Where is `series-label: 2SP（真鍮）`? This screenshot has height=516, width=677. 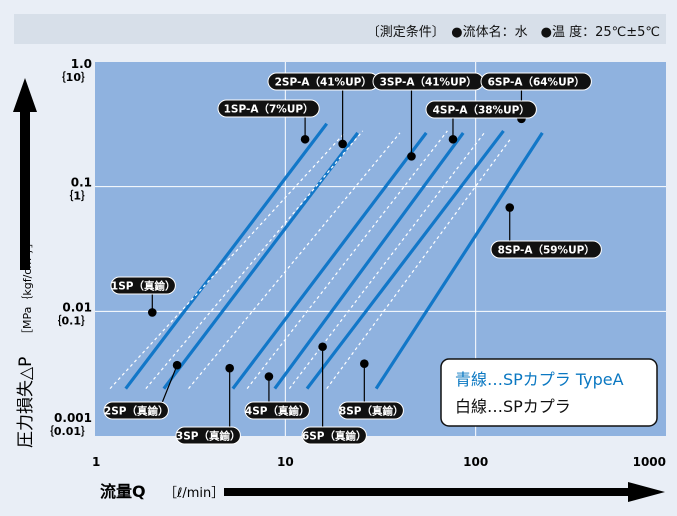 series-label: 2SP（真鍮） is located at coordinates (136, 411).